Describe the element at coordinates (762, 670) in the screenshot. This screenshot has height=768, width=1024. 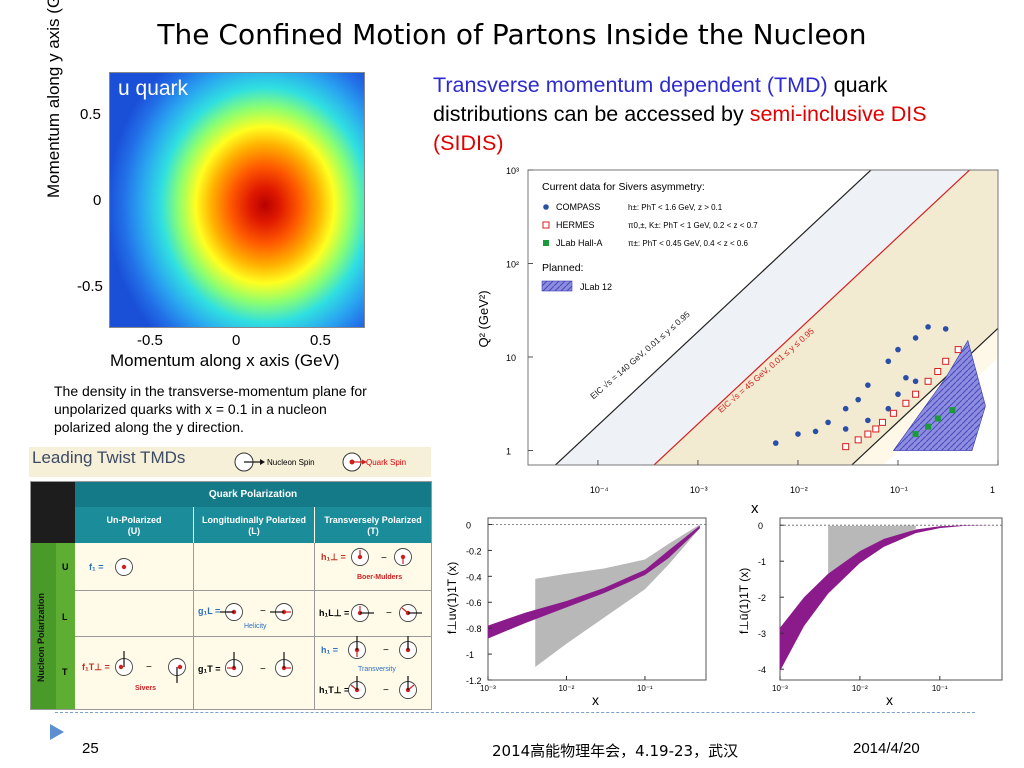
I see `y-tick-label: -4` at that location.